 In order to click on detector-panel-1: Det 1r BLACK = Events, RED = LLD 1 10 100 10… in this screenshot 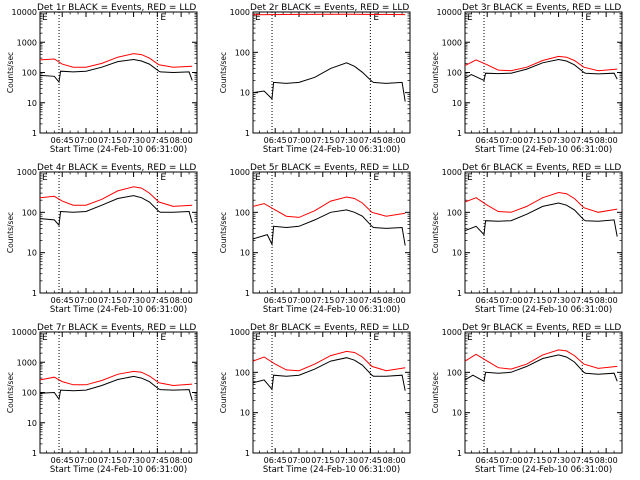, I will do `click(102, 79)`.